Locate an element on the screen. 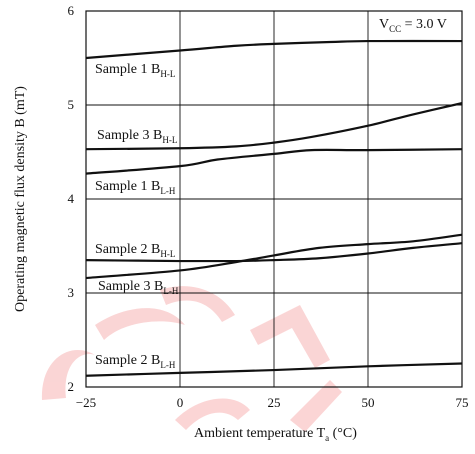 This screenshot has height=454, width=475. series-label-2: Sample 3 BH-L is located at coordinates (137, 136).